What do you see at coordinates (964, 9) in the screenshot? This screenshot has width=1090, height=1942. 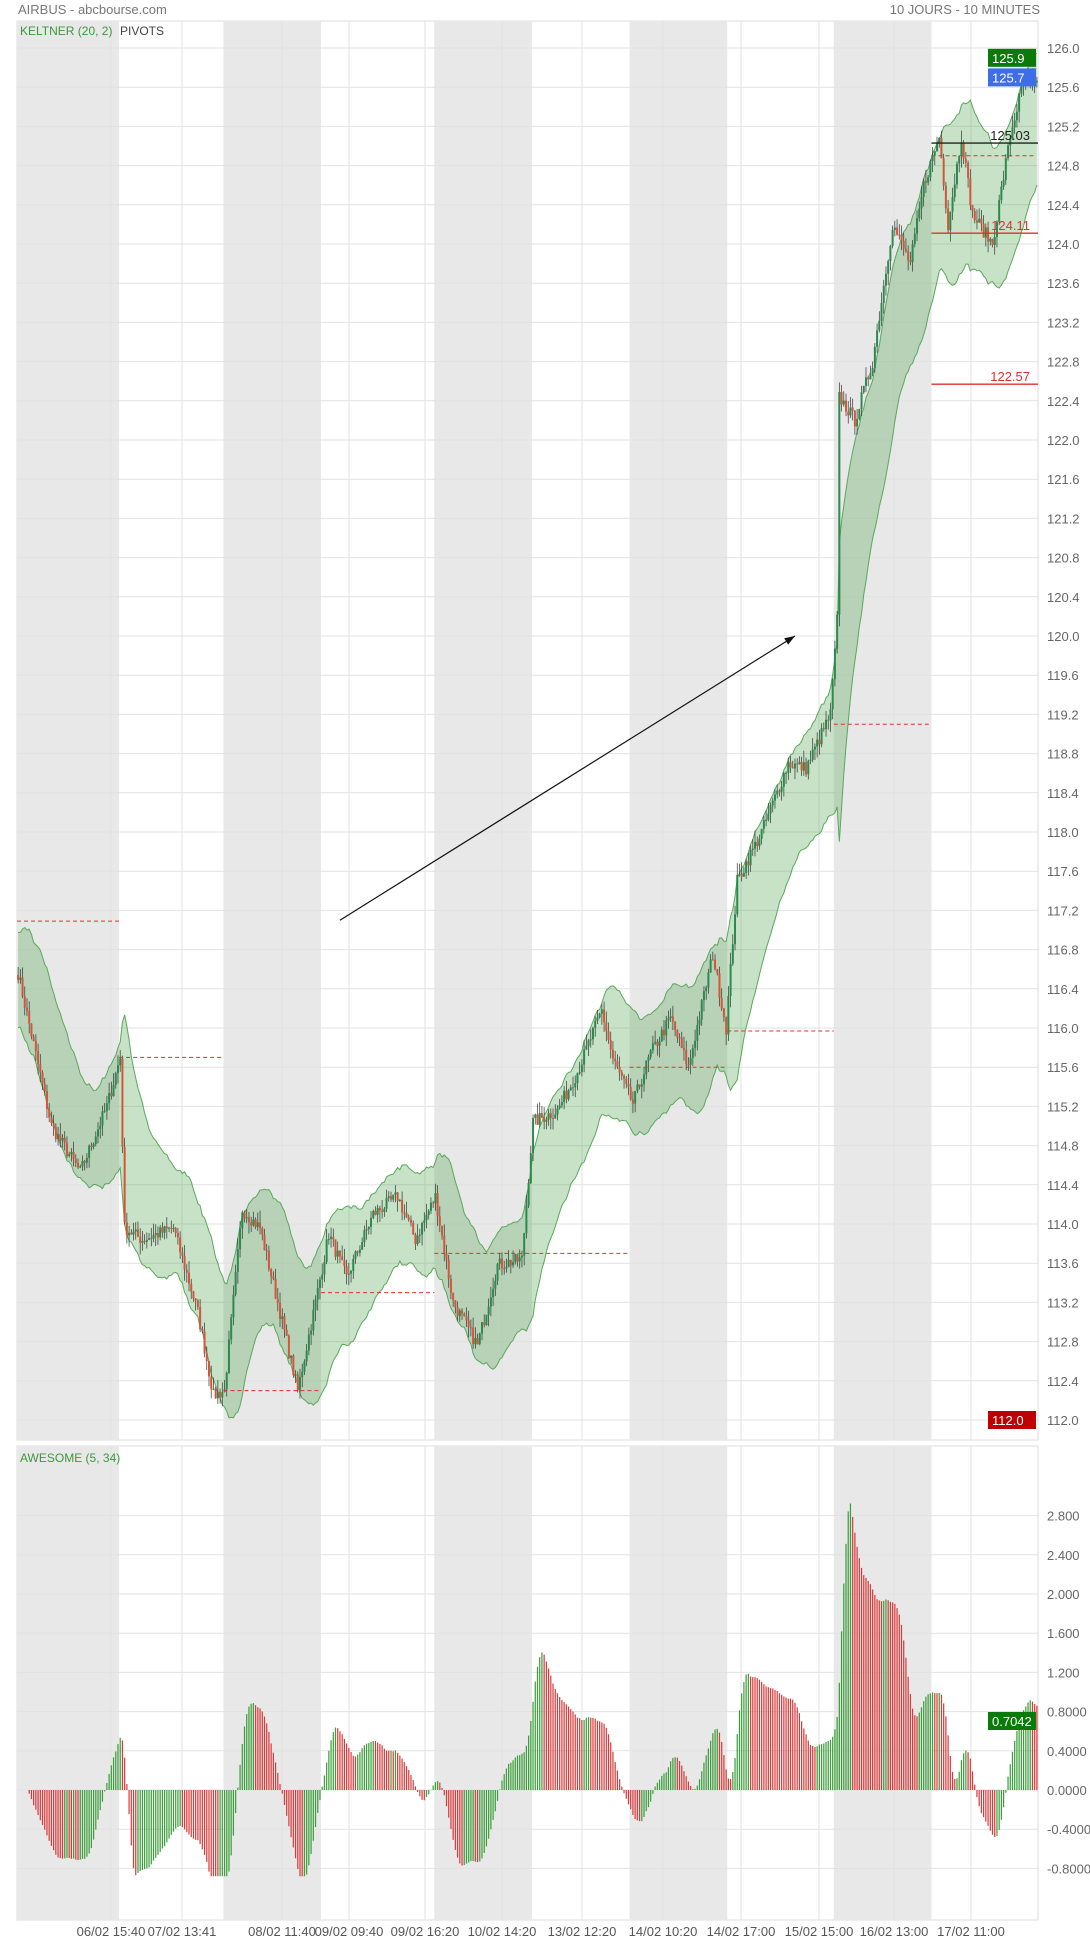 I see `chart-period: 10 JOURS - 10 MINUTES` at bounding box center [964, 9].